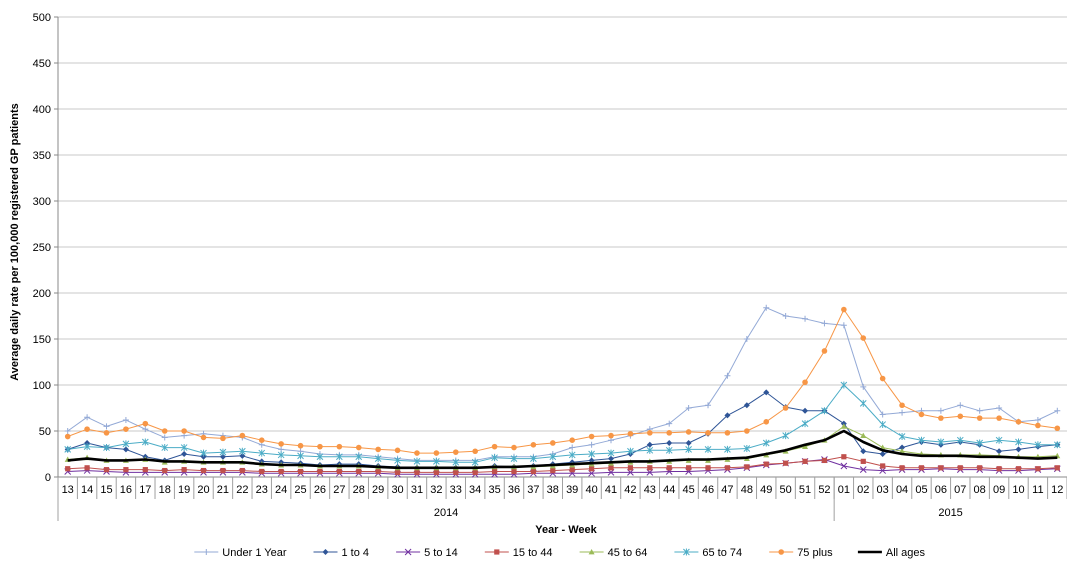 This screenshot has width=1067, height=567. I want to click on x-tick-label: 37, so click(533, 490).